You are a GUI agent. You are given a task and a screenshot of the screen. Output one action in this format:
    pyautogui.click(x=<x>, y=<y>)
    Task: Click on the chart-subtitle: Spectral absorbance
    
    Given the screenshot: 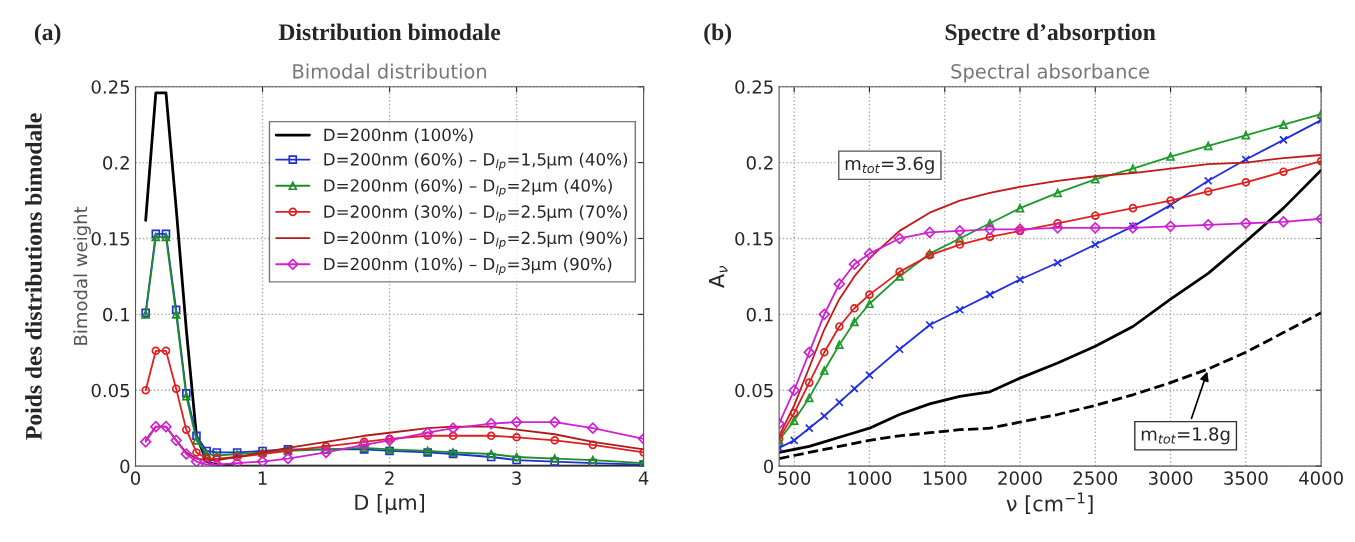 What is the action you would take?
    pyautogui.click(x=1050, y=73)
    